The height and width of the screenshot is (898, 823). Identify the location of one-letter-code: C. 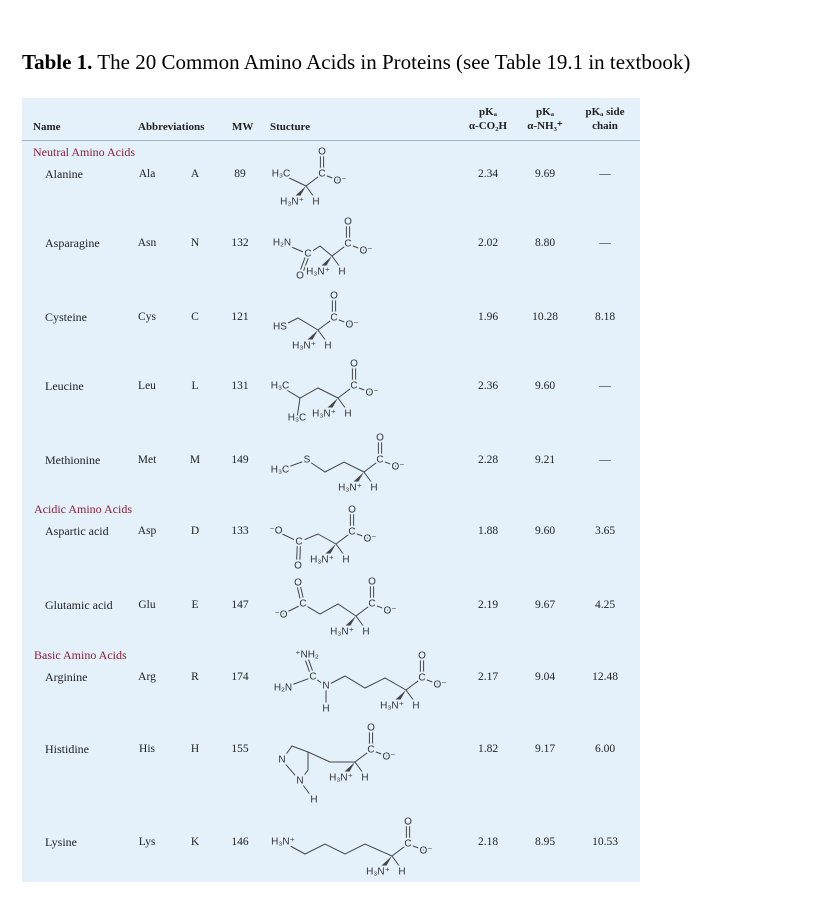
(195, 317).